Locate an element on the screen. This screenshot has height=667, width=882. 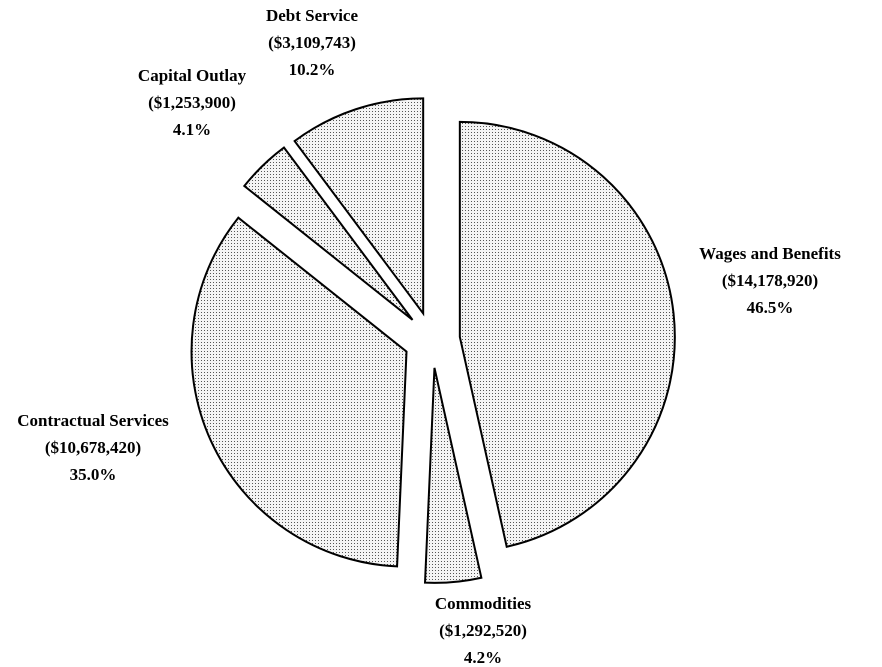
slice-percent: 4.1% is located at coordinates (192, 129).